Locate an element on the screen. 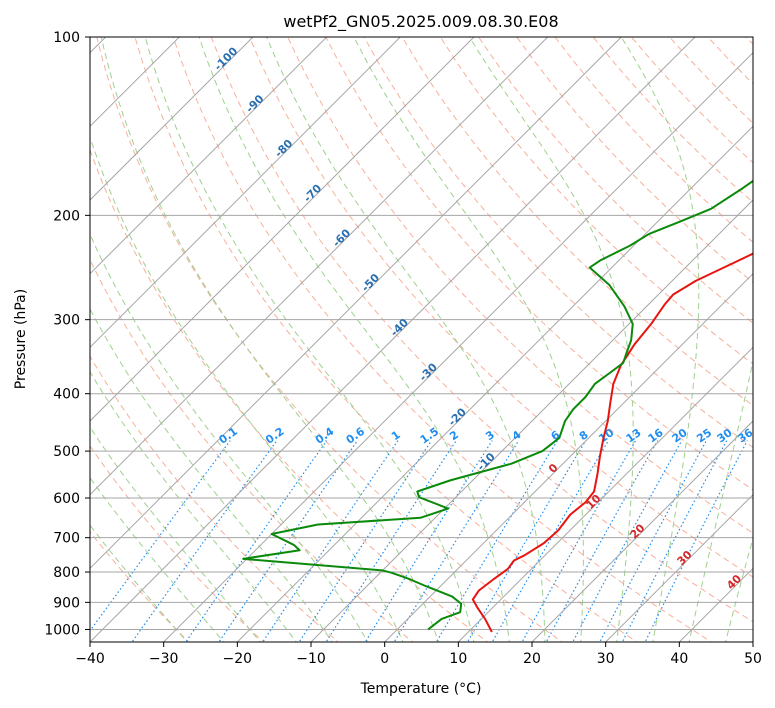  dry-adiabat-label: -20 is located at coordinates (457, 416).